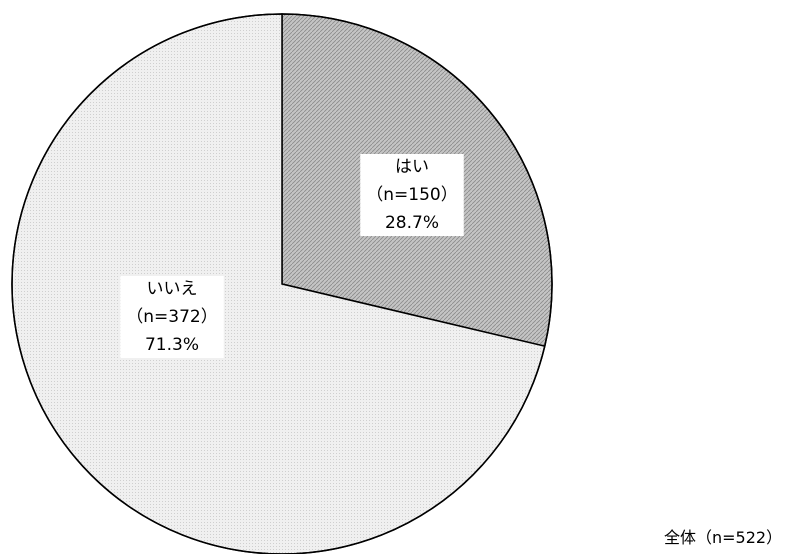 The image size is (797, 554). I want to click on slice-label-yes: はい （n=150） 28.7%, so click(412, 195).